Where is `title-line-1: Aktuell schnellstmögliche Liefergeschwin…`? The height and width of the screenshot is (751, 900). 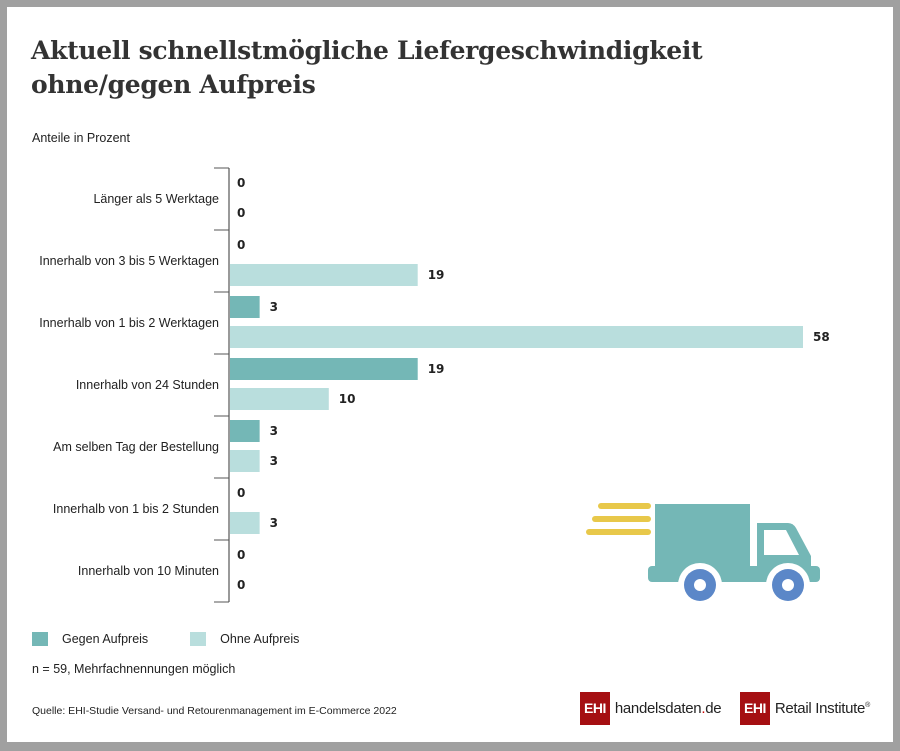
title-line-1: Aktuell schnellstmögliche Liefergeschwin… is located at coordinates (367, 50).